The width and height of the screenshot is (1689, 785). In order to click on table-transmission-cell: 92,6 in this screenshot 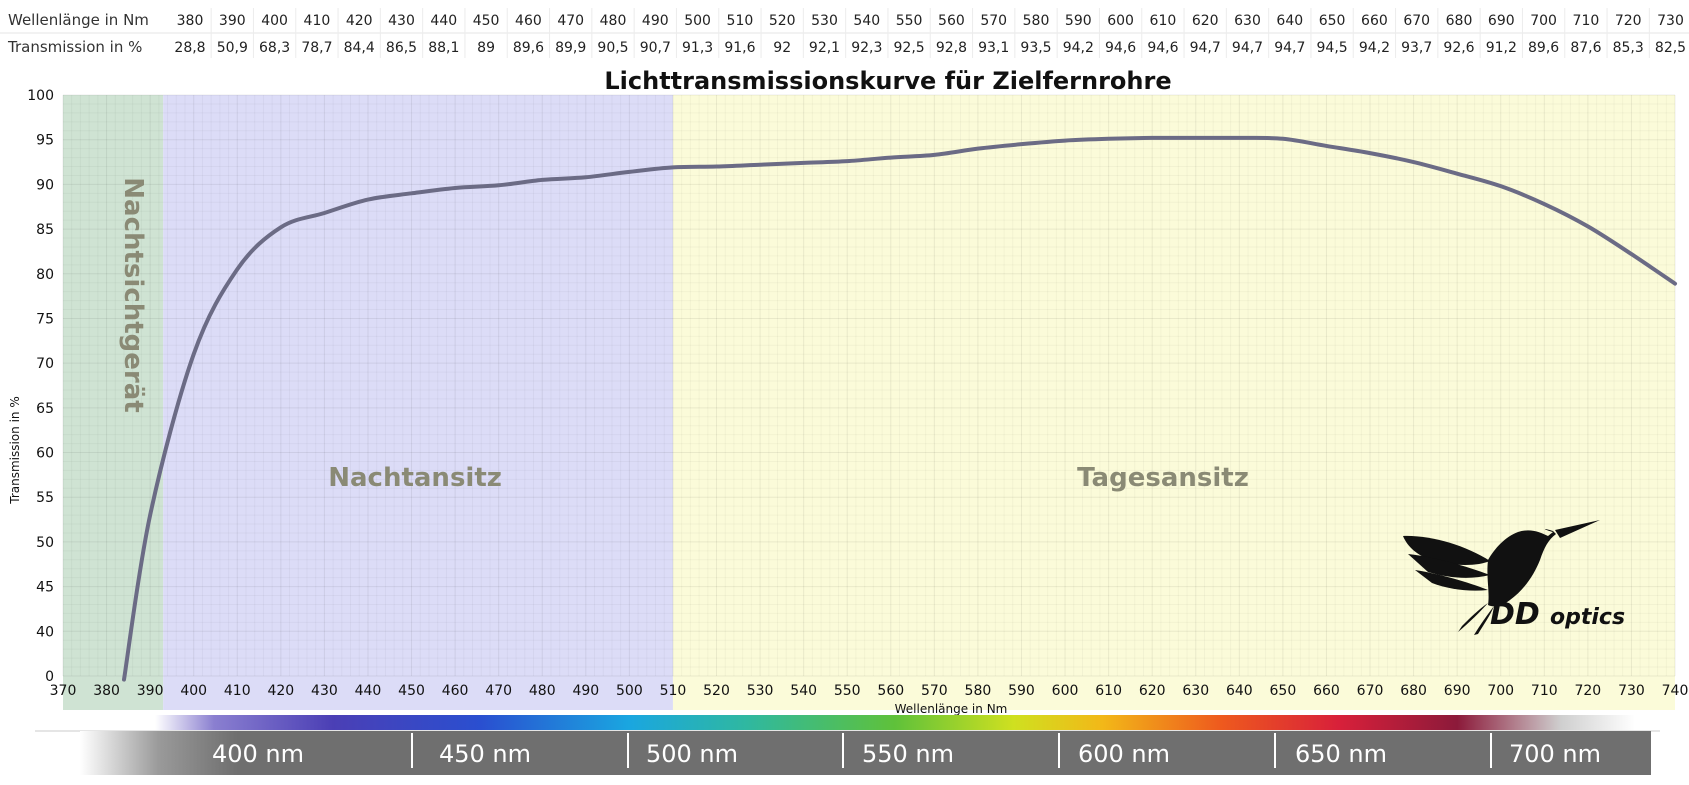, I will do `click(1458, 48)`.